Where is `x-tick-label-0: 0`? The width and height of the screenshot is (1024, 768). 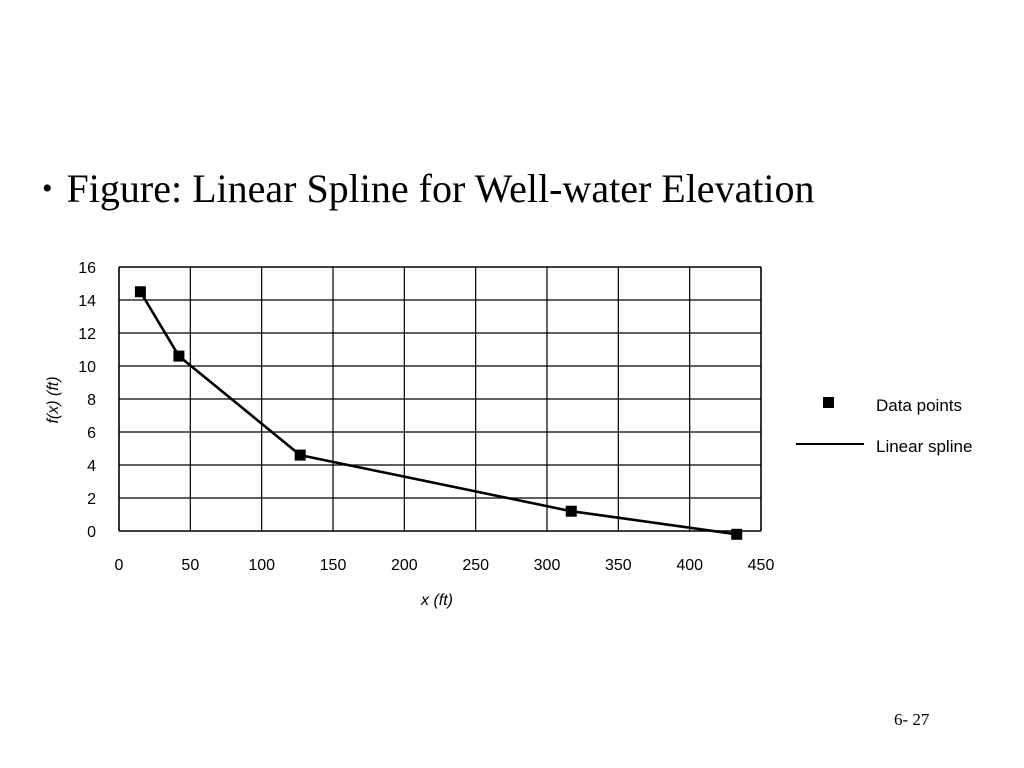
x-tick-label-0: 0 is located at coordinates (119, 565).